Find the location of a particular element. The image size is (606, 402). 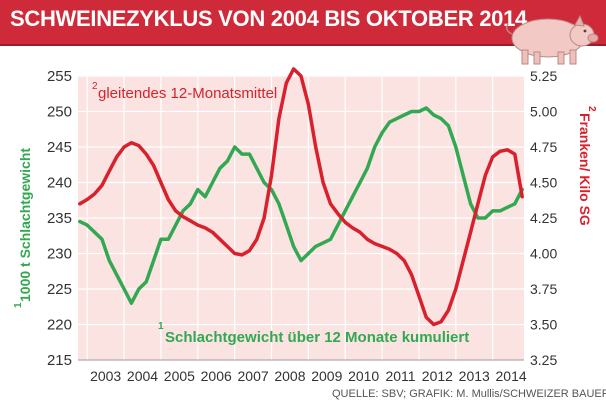

x-tick-label: 2009 is located at coordinates (326, 376).